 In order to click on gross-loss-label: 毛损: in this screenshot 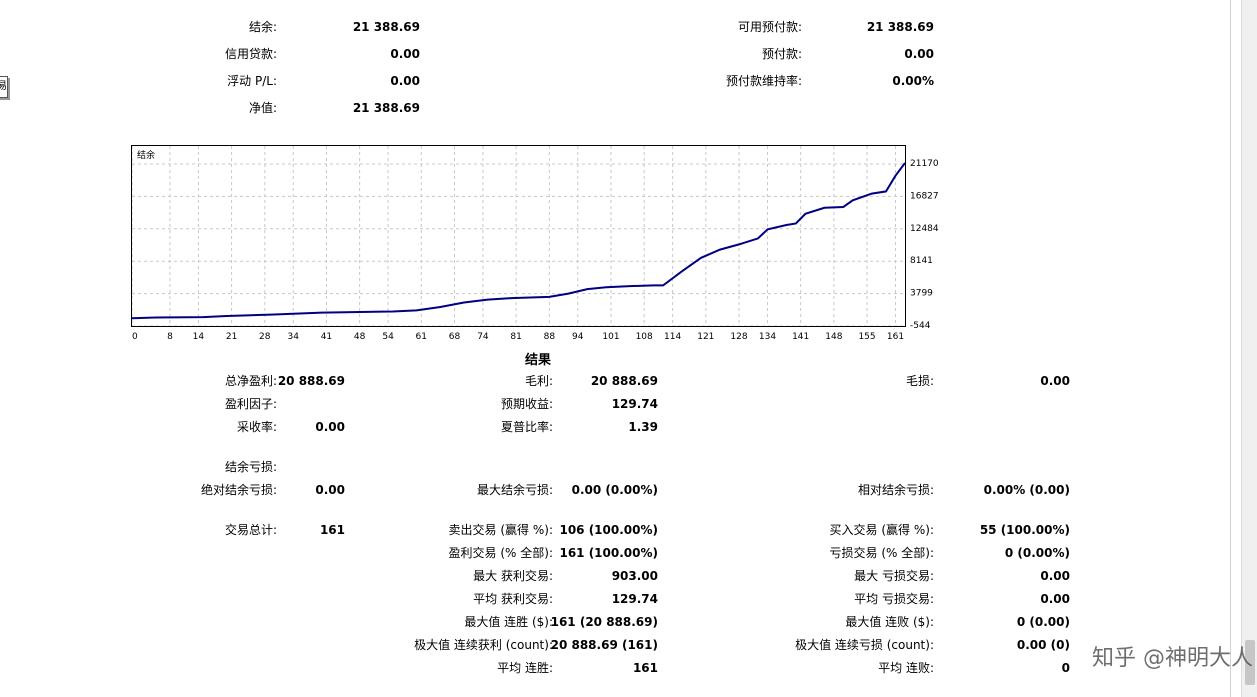, I will do `click(919, 381)`.